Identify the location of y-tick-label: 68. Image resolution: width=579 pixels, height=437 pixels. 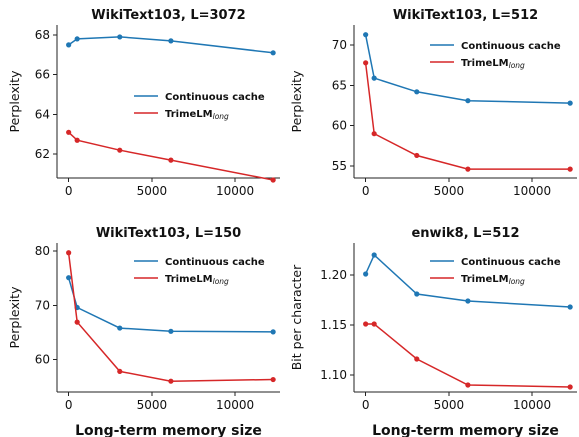
(42, 35).